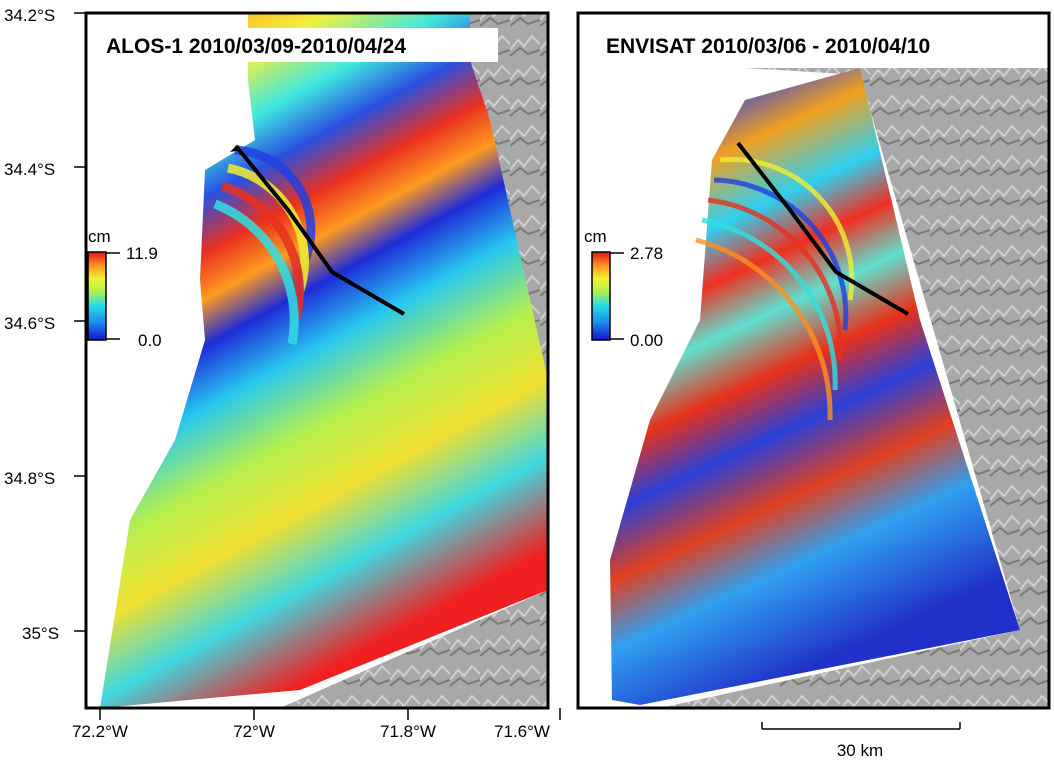 Image resolution: width=1054 pixels, height=766 pixels. I want to click on right-title: ENVISAT 2010/03/06 - 2010/04/10, so click(768, 46).